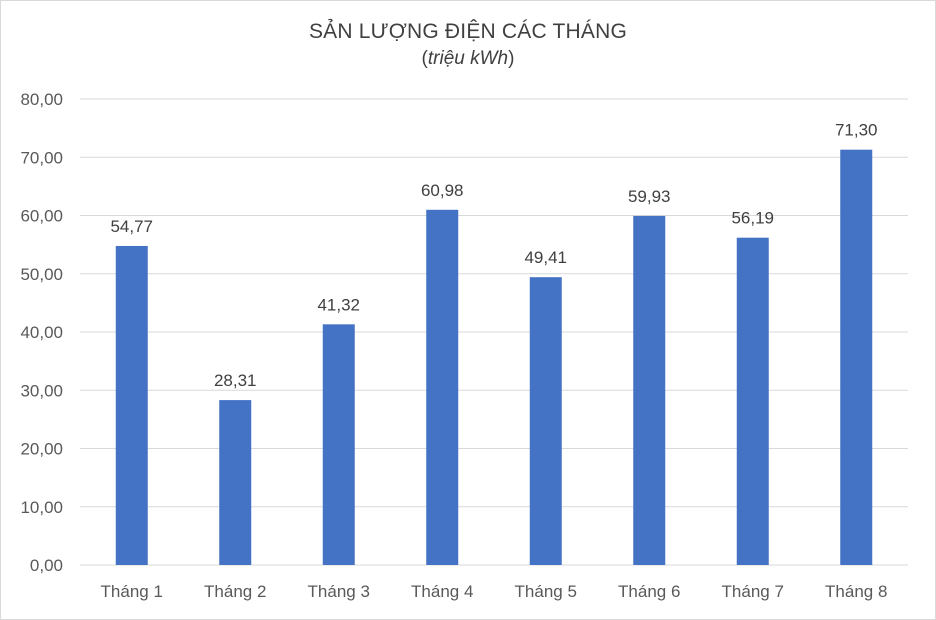 This screenshot has width=936, height=620. Describe the element at coordinates (41, 507) in the screenshot. I see `y-tick-label: 10,00` at that location.